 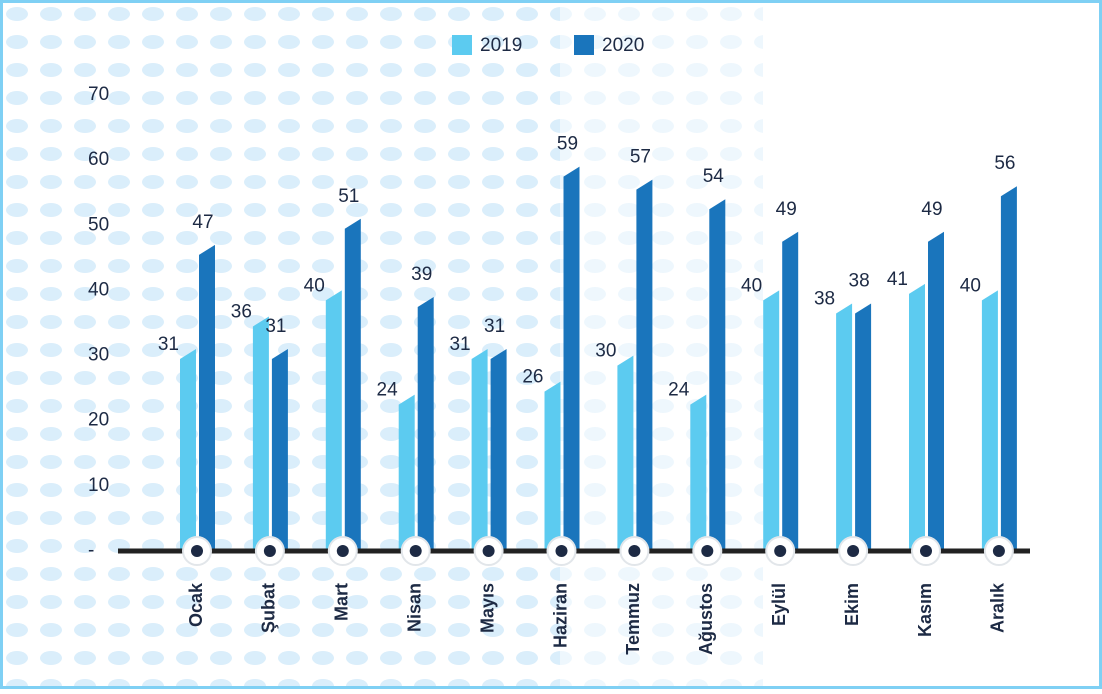 What do you see at coordinates (98, 159) in the screenshot?
I see `y-tick-label: 60` at bounding box center [98, 159].